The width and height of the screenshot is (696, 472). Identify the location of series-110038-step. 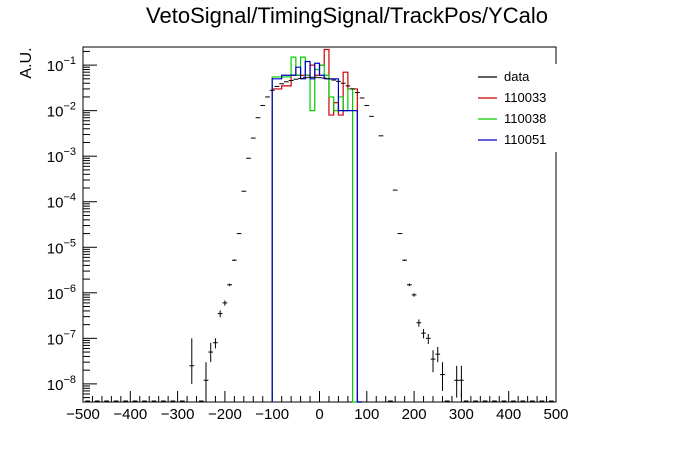
(317, 229).